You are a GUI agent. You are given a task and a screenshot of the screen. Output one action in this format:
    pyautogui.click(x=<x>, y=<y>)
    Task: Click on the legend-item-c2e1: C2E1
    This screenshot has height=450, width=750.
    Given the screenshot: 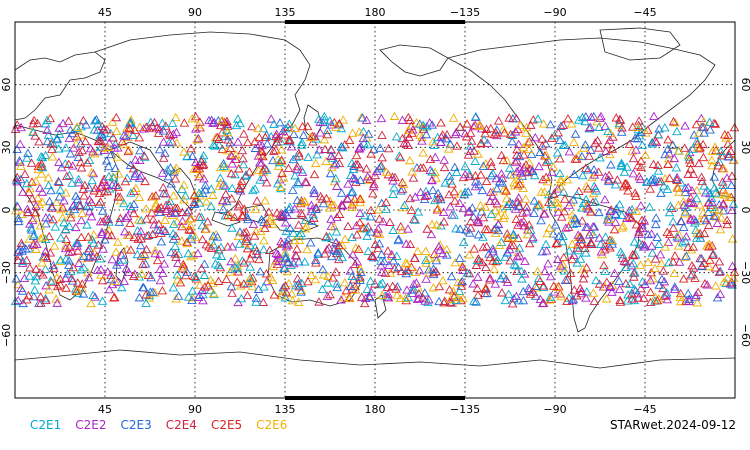 What is the action you would take?
    pyautogui.click(x=46, y=425)
    